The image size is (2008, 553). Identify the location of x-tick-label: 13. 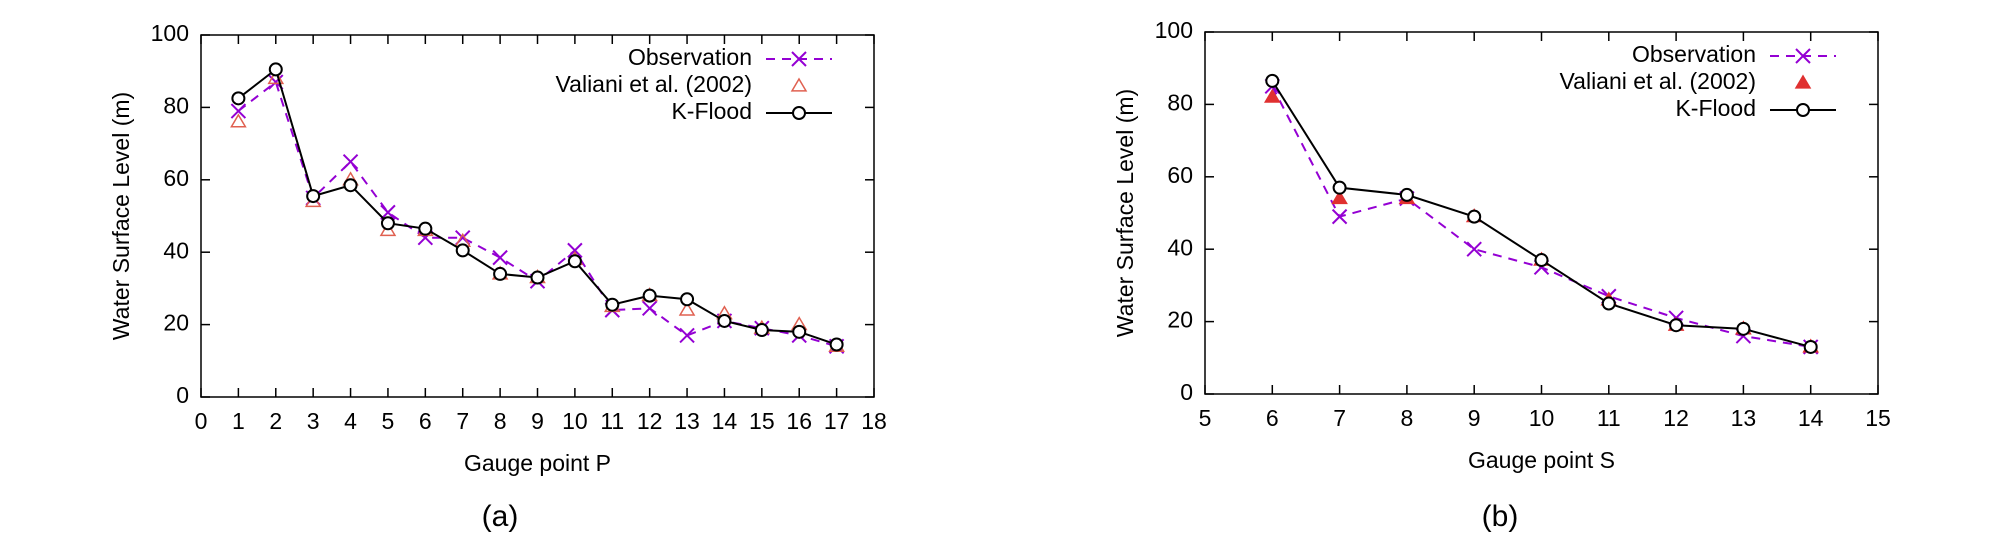
(1744, 418).